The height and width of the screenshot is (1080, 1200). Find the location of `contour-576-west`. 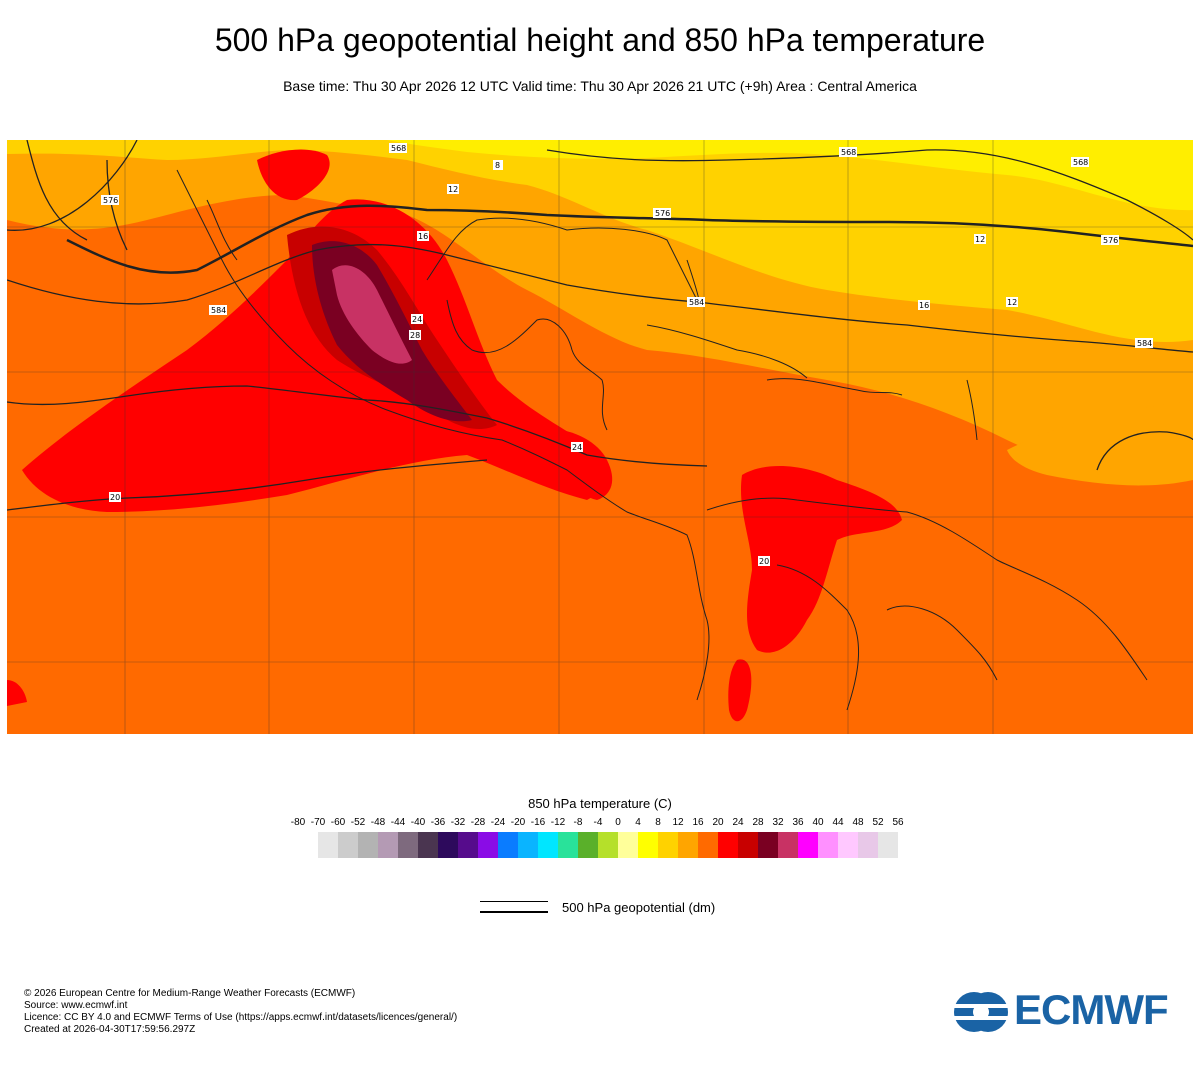

contour-576-west is located at coordinates (117, 205).